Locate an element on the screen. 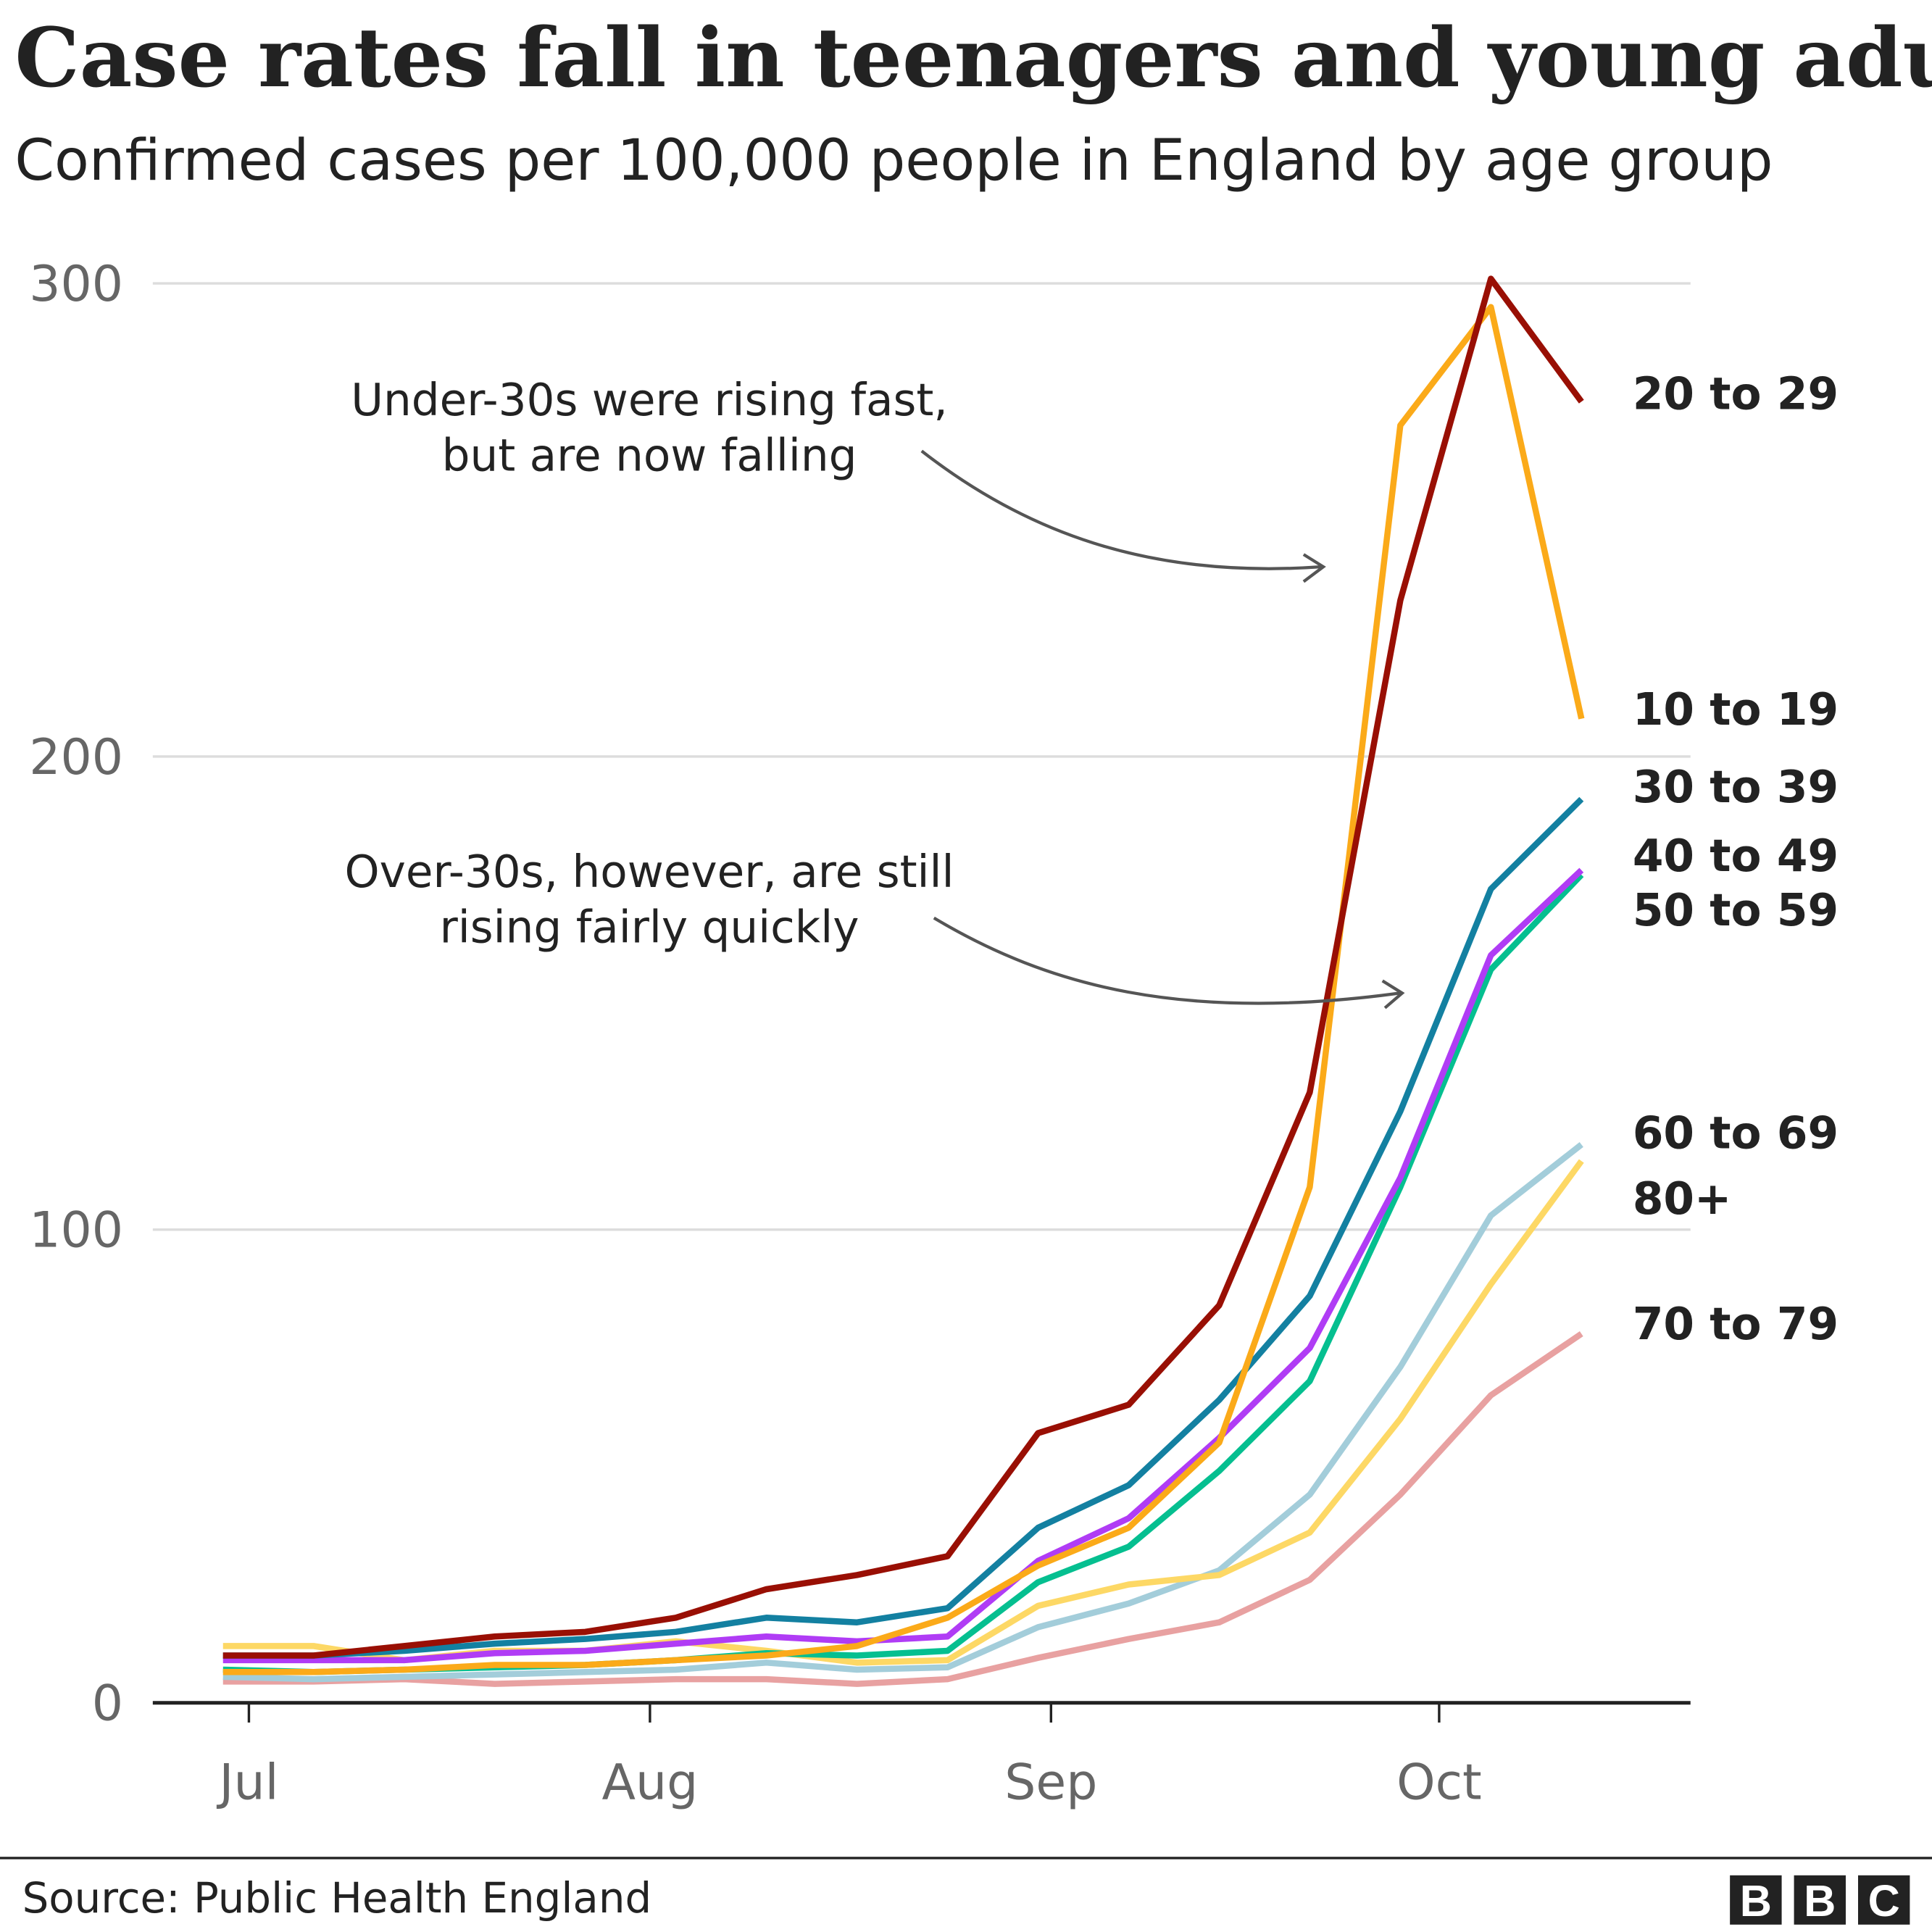  label-50-to-59: 50 to 59 is located at coordinates (1736, 911).